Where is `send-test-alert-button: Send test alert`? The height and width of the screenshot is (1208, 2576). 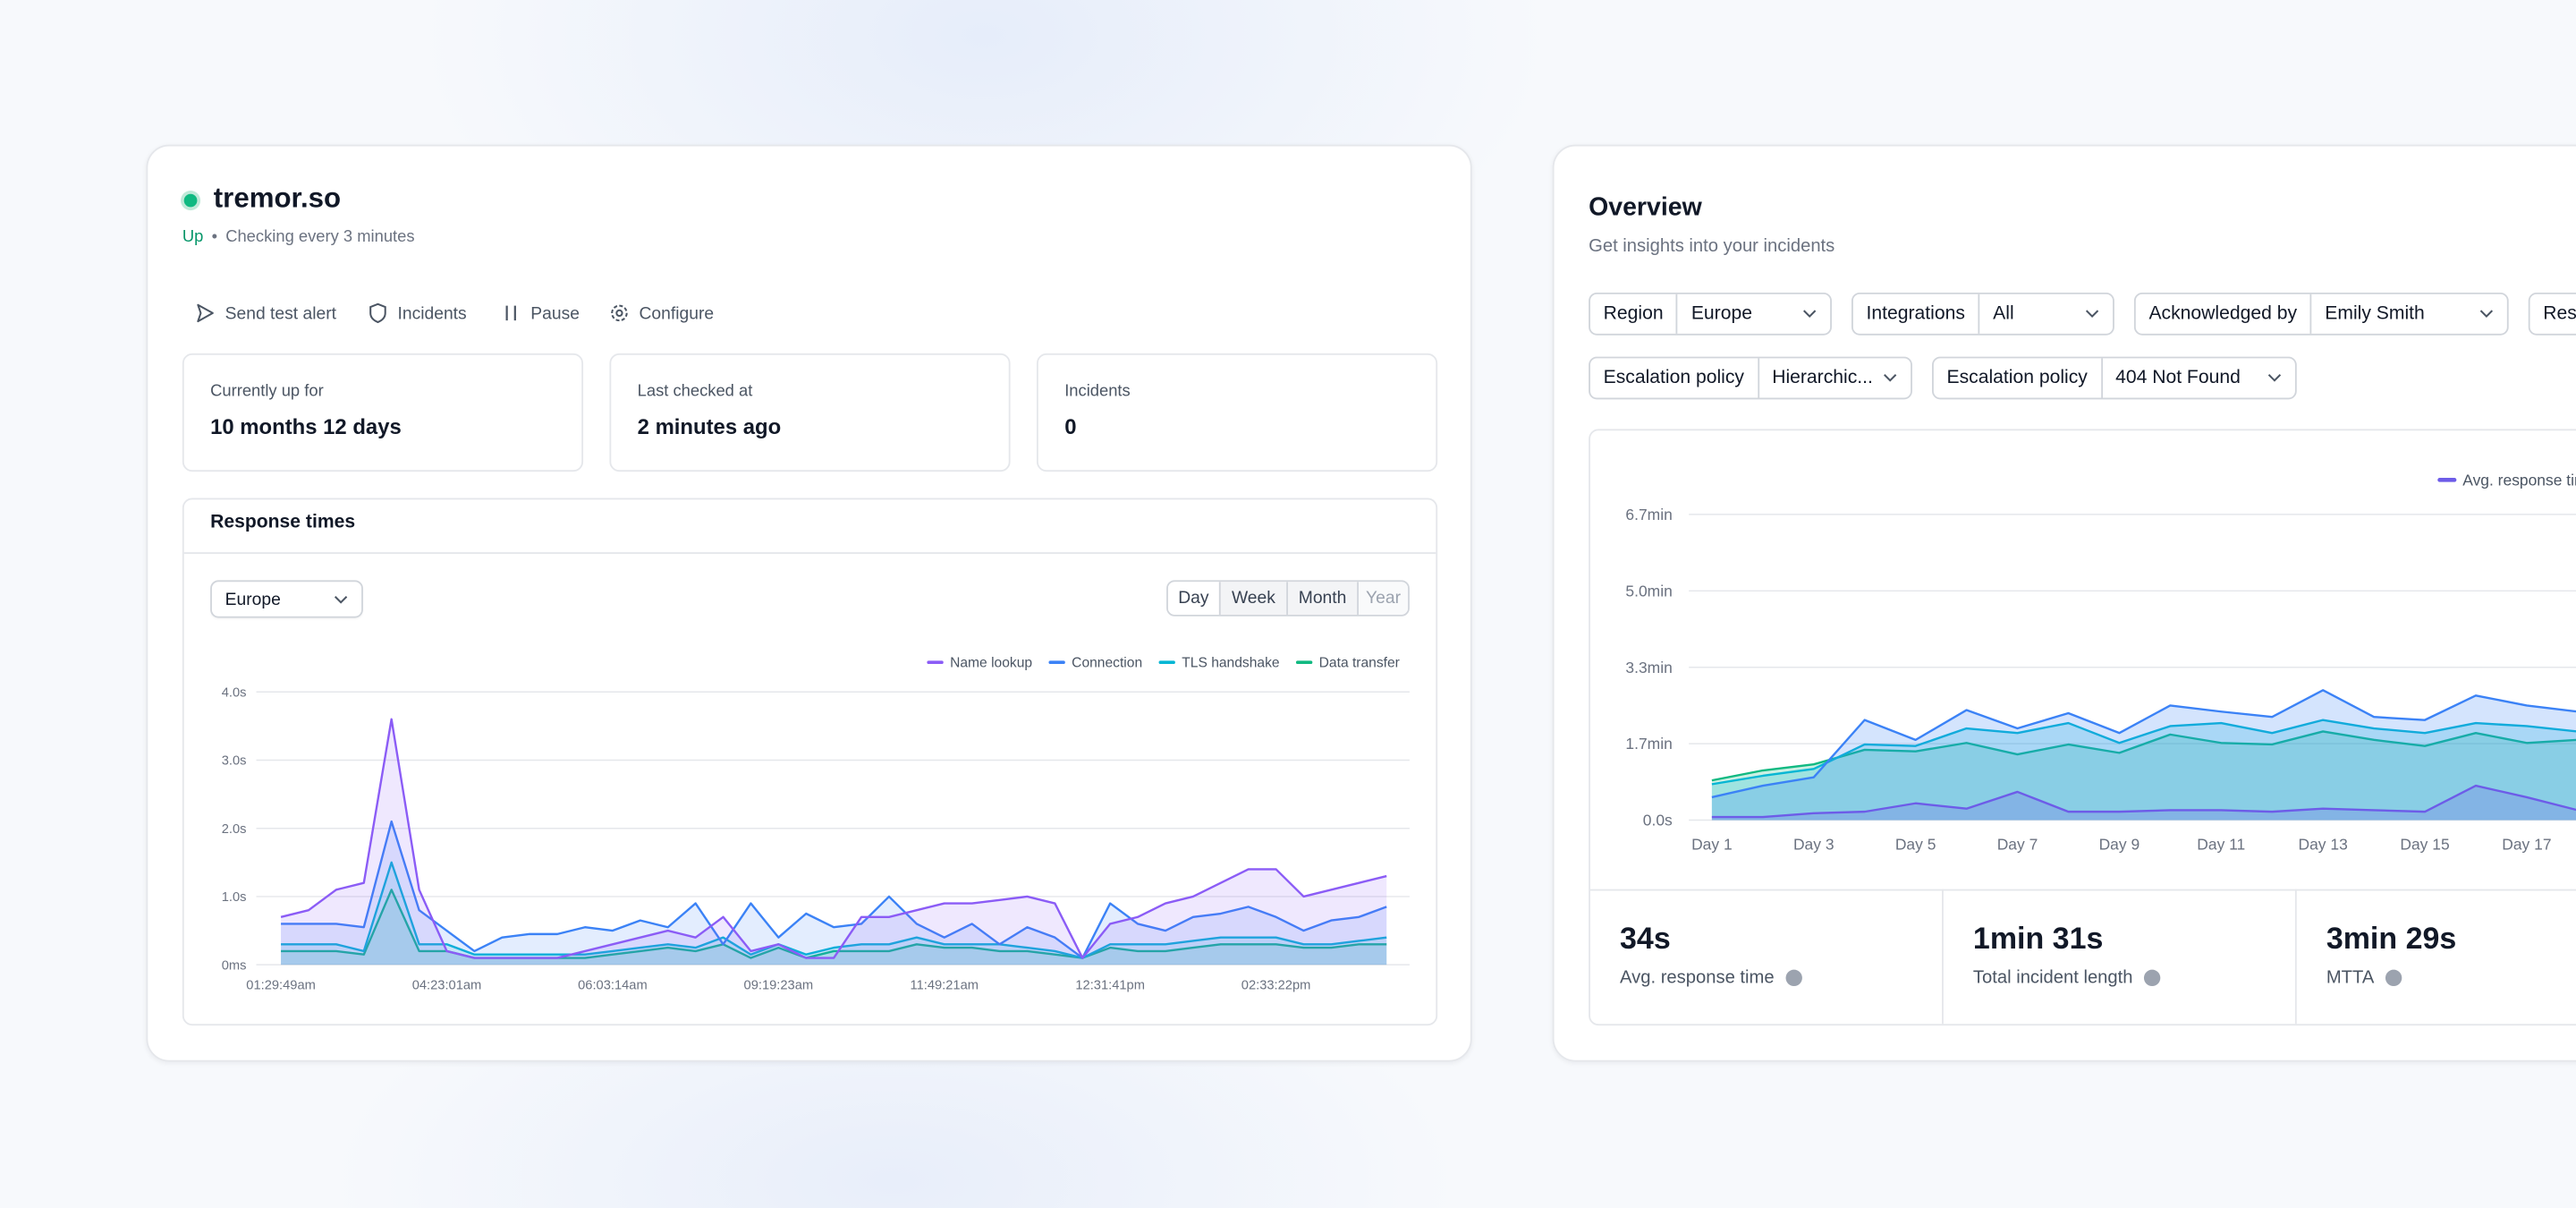
send-test-alert-button: Send test alert is located at coordinates (266, 313).